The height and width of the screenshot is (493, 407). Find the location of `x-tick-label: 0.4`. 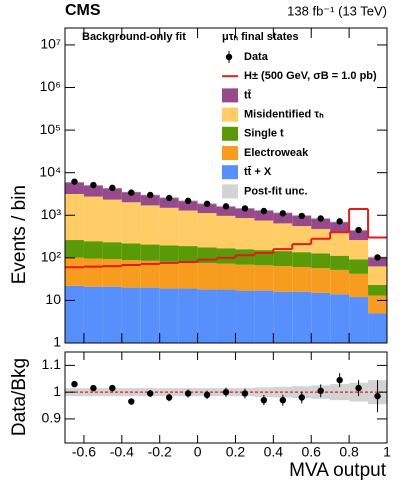

x-tick-label: 0.4 is located at coordinates (274, 452).